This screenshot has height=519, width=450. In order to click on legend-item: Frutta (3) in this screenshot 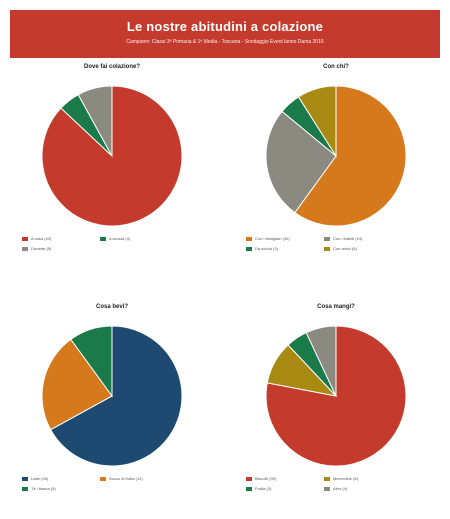, I will do `click(258, 488)`.